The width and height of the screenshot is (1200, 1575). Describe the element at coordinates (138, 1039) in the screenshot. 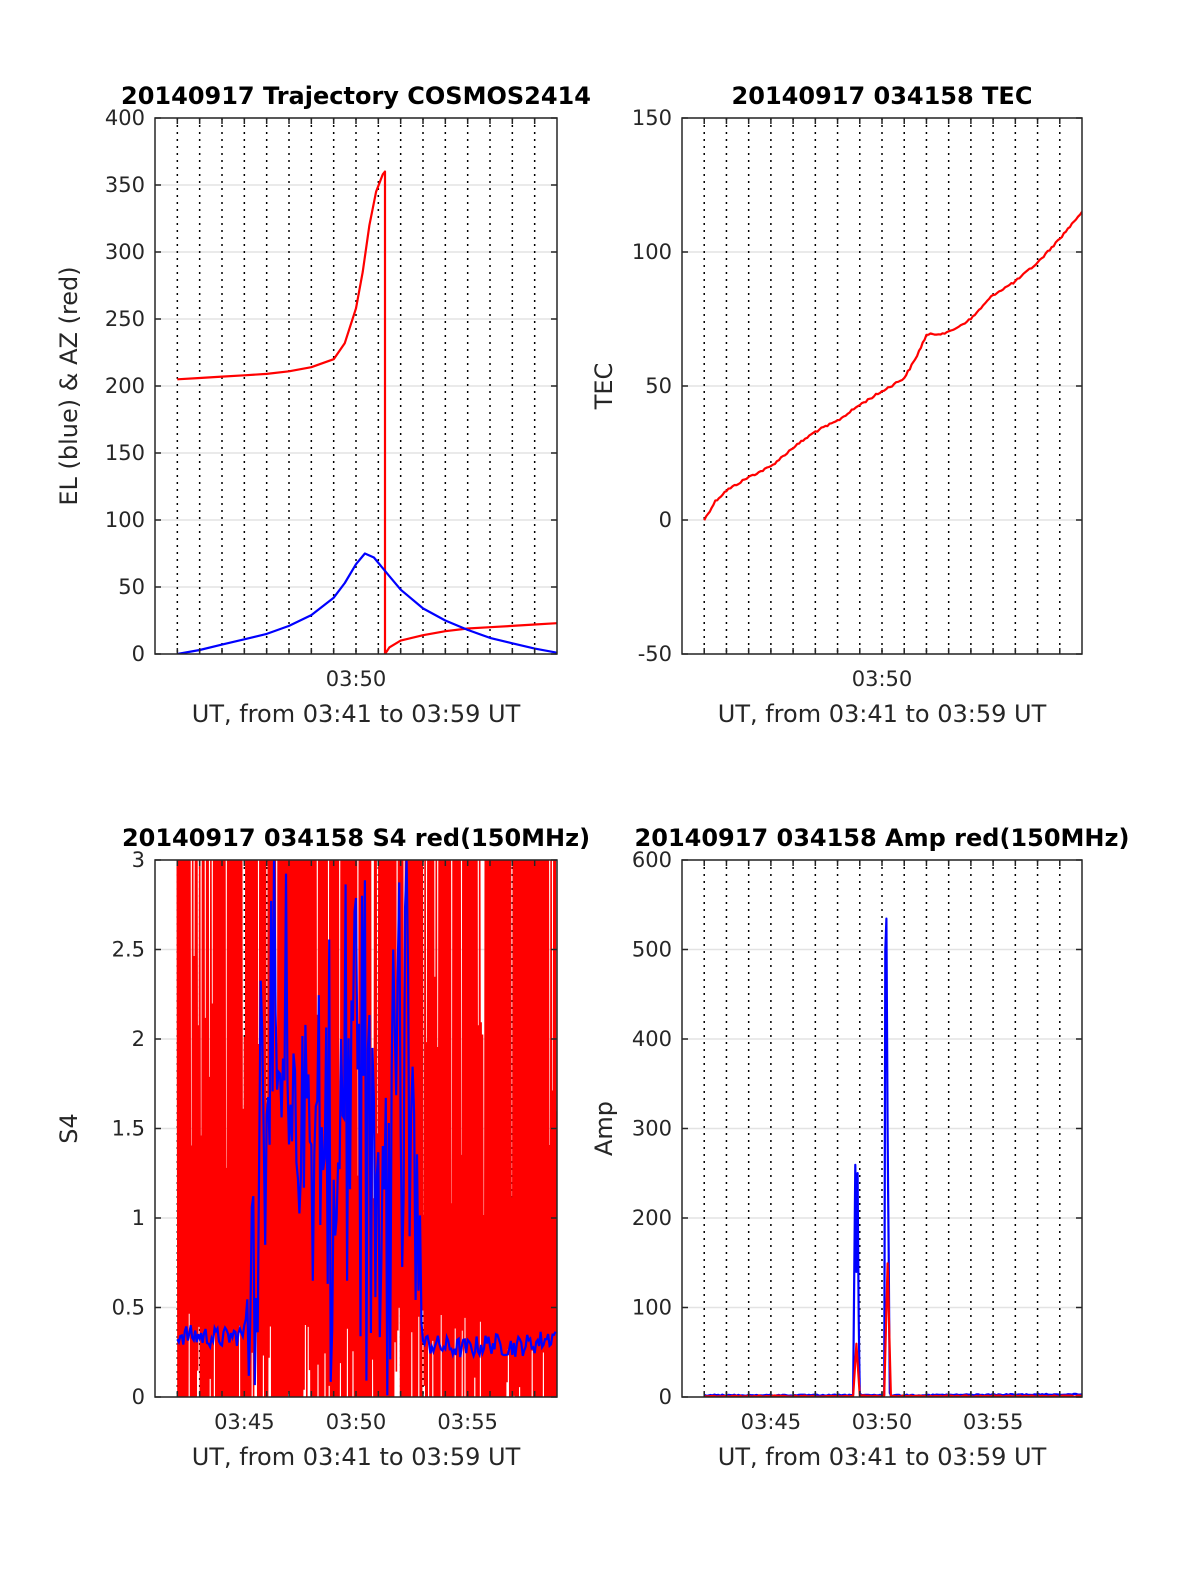

I see `y-tick-label: 2` at that location.